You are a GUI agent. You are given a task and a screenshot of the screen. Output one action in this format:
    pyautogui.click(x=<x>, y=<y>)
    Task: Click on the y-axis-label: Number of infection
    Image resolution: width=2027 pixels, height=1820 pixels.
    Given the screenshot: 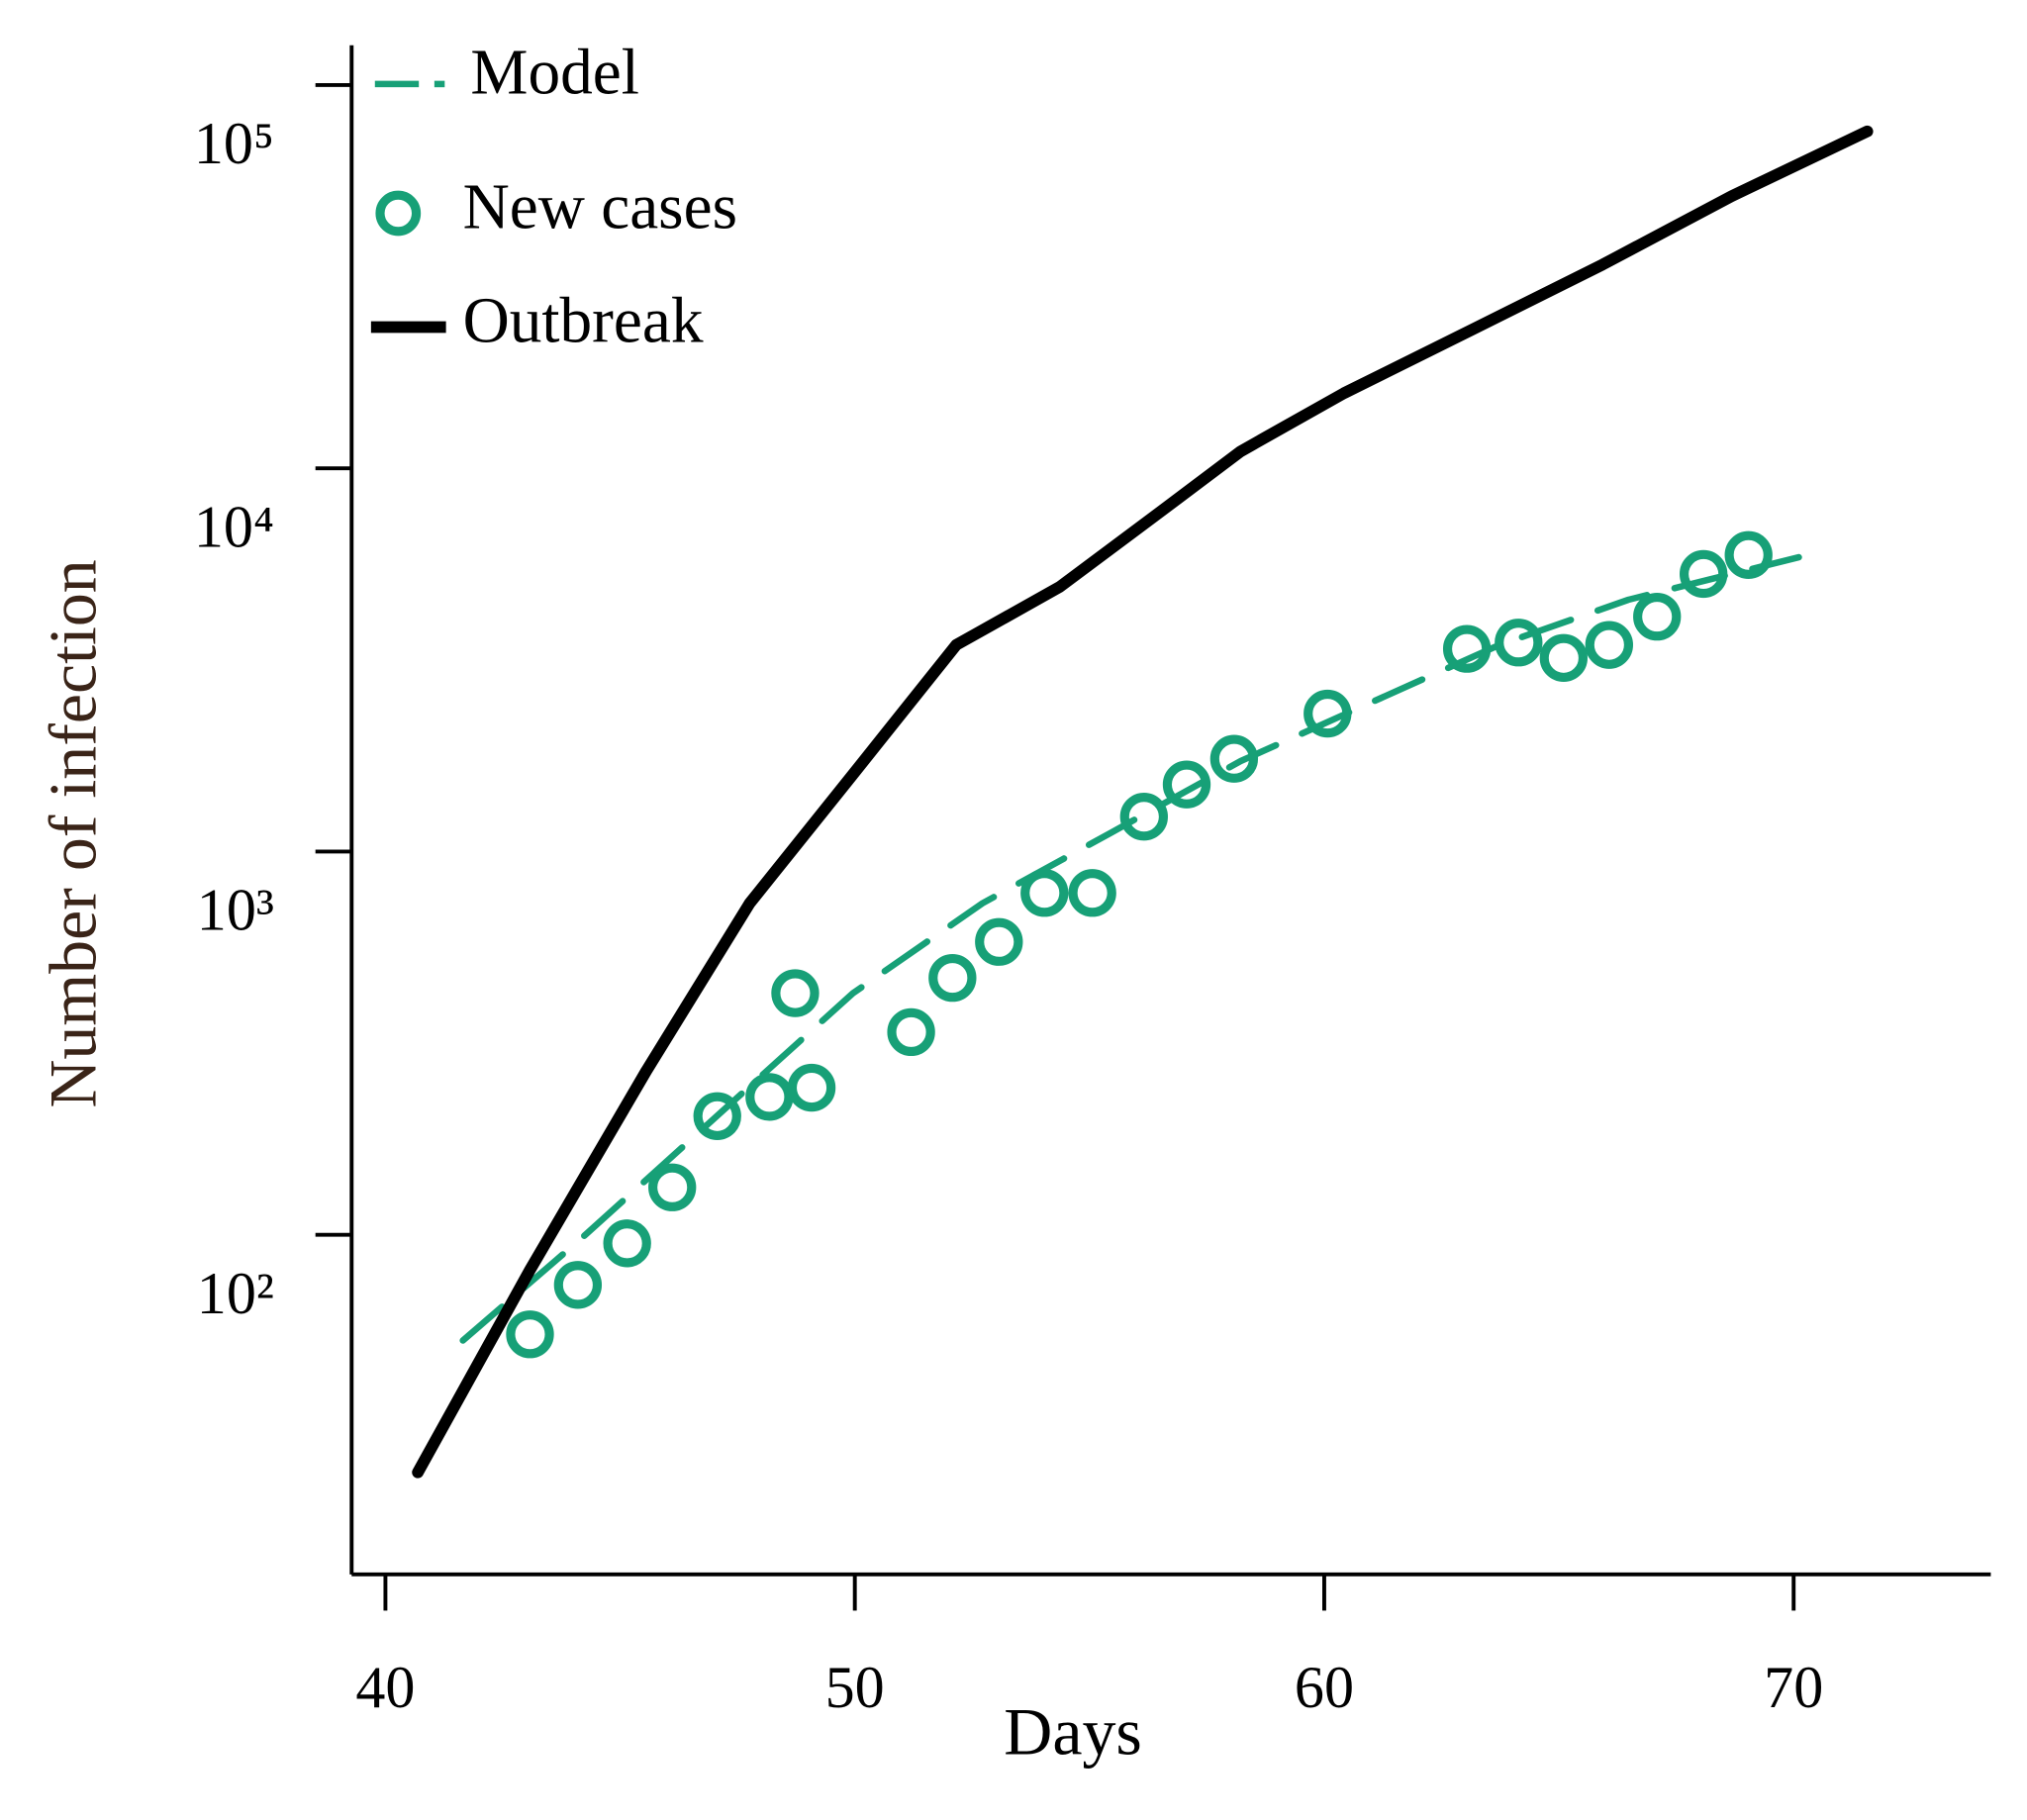 What is the action you would take?
    pyautogui.click(x=73, y=833)
    